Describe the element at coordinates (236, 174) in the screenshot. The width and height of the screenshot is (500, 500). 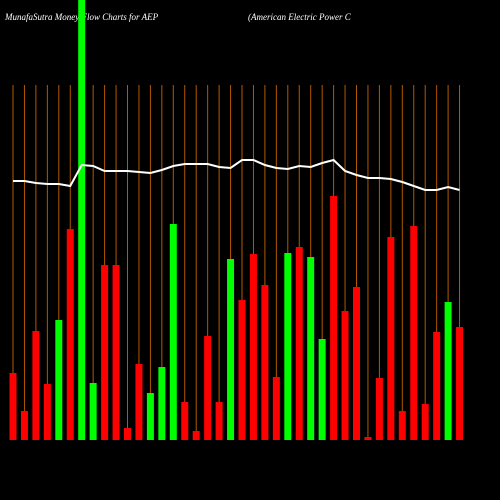
I see `flow-line` at that location.